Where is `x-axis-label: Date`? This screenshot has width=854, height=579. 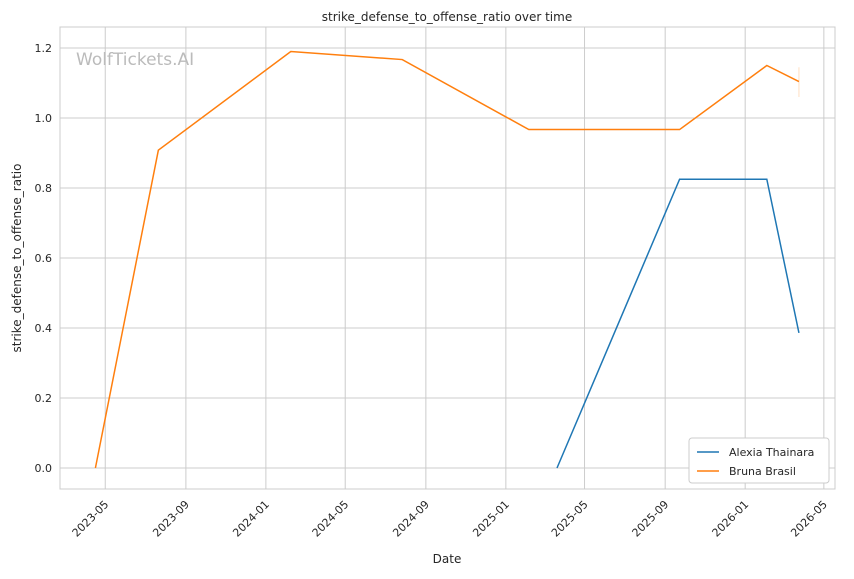 x-axis-label: Date is located at coordinates (447, 559).